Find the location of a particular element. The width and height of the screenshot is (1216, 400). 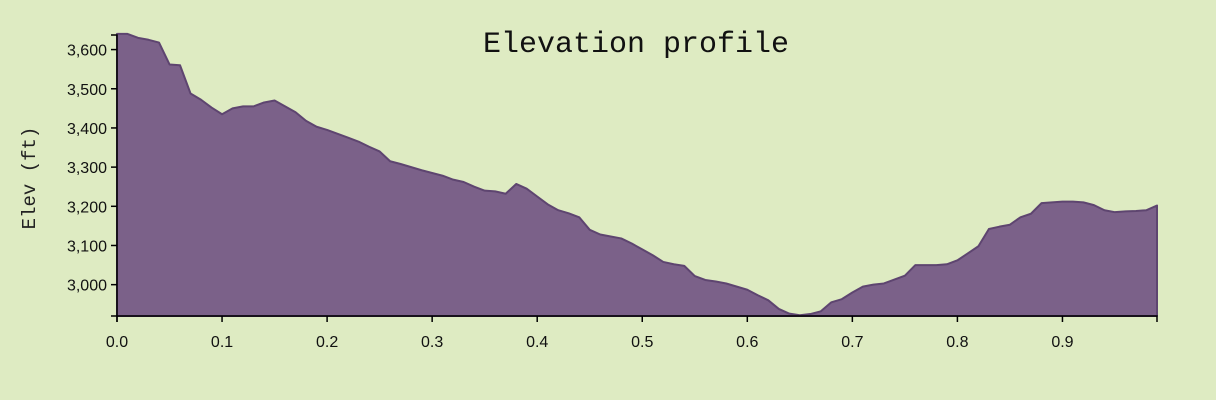

x-tick-label: 0.4 is located at coordinates (537, 342).